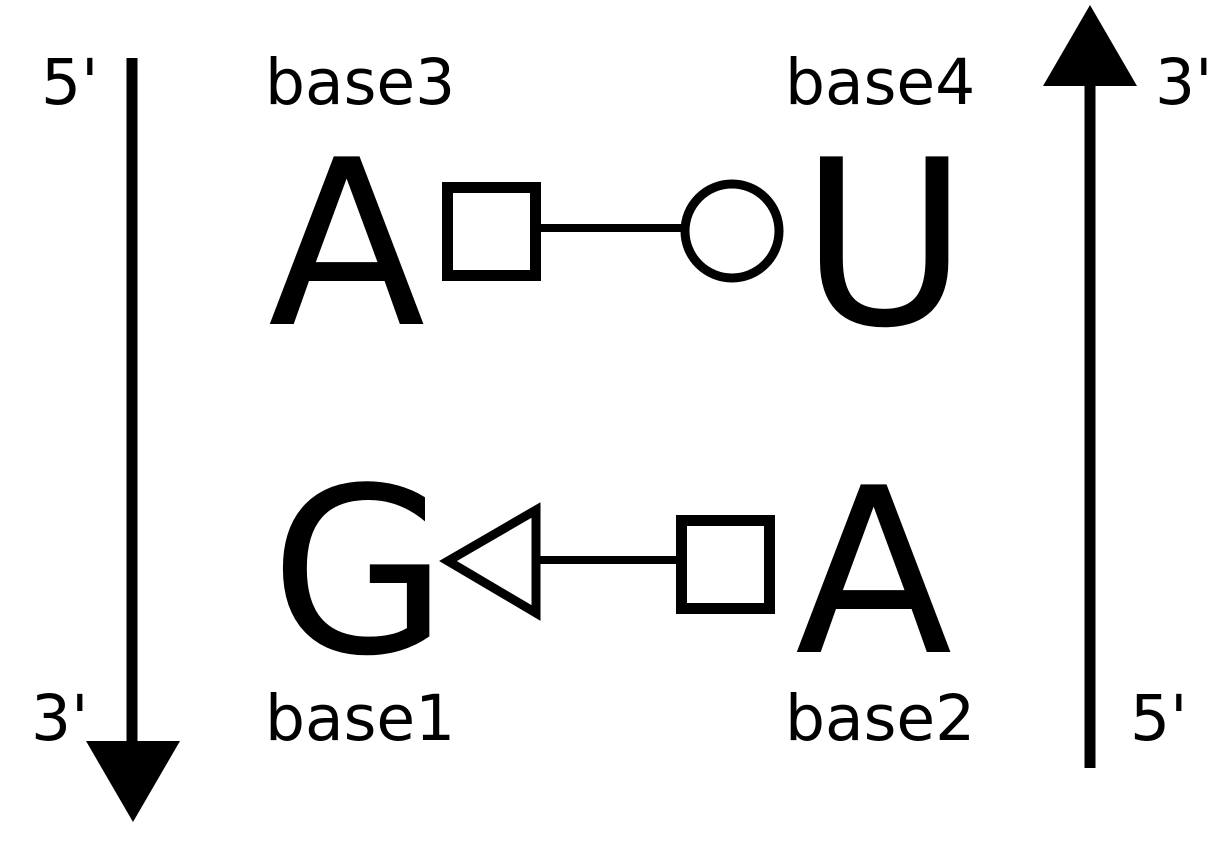  I want to click on base2-label: base2, so click(880, 718).